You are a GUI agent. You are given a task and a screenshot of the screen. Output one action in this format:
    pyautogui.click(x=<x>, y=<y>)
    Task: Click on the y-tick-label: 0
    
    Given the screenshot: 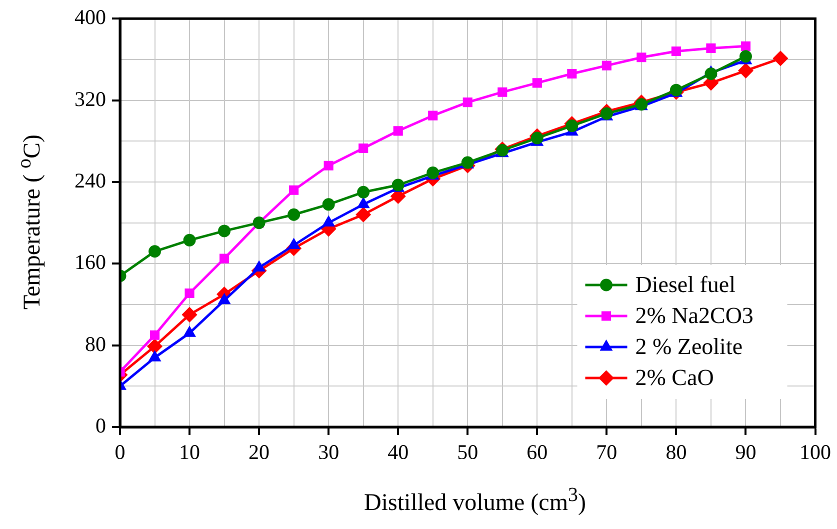 What is the action you would take?
    pyautogui.click(x=101, y=426)
    